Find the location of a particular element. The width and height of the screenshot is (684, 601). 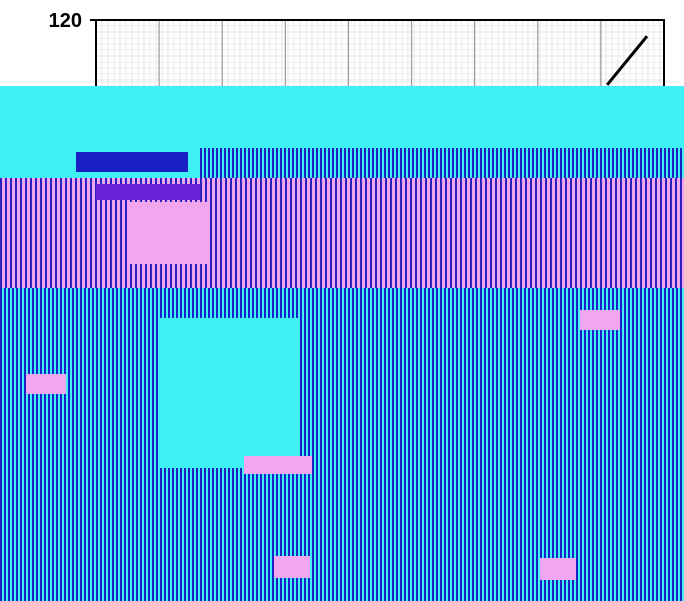

glitch-band-top is located at coordinates (342, 117).